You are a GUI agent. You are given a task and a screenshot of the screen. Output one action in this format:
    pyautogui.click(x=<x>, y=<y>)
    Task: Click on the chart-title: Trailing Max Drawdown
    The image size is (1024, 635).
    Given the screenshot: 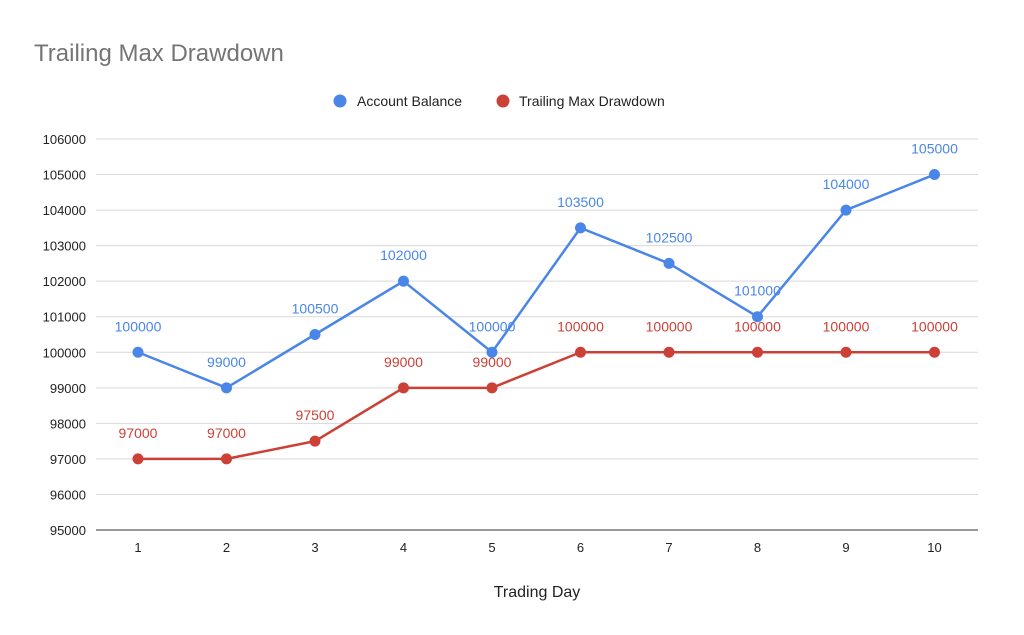 What is the action you would take?
    pyautogui.click(x=159, y=53)
    